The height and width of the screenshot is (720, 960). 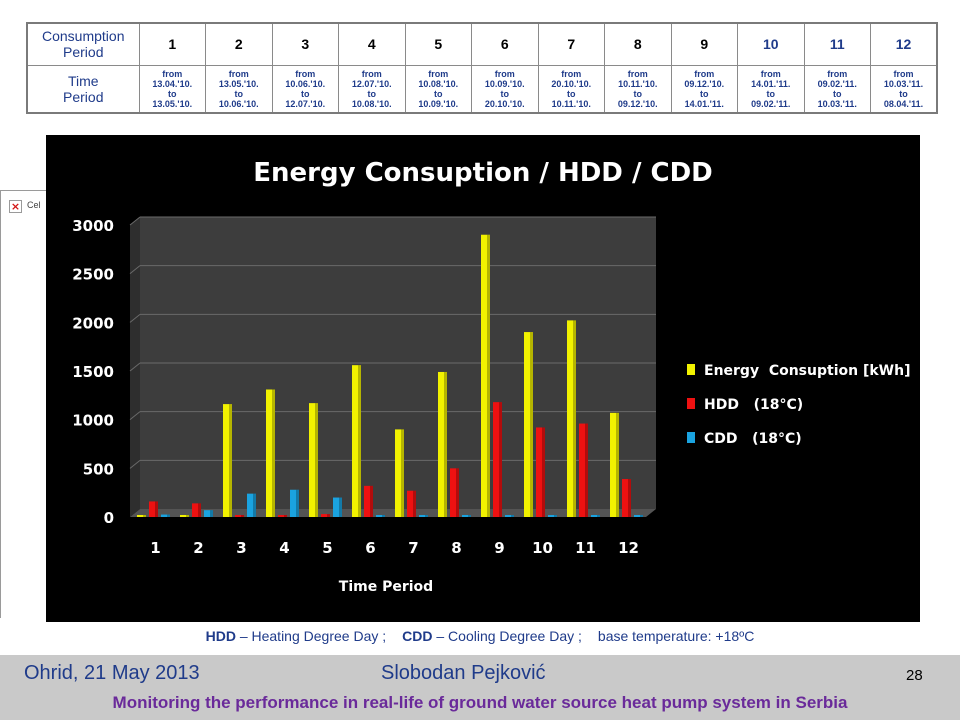 What do you see at coordinates (109, 518) in the screenshot?
I see `y-tick-label: 0` at bounding box center [109, 518].